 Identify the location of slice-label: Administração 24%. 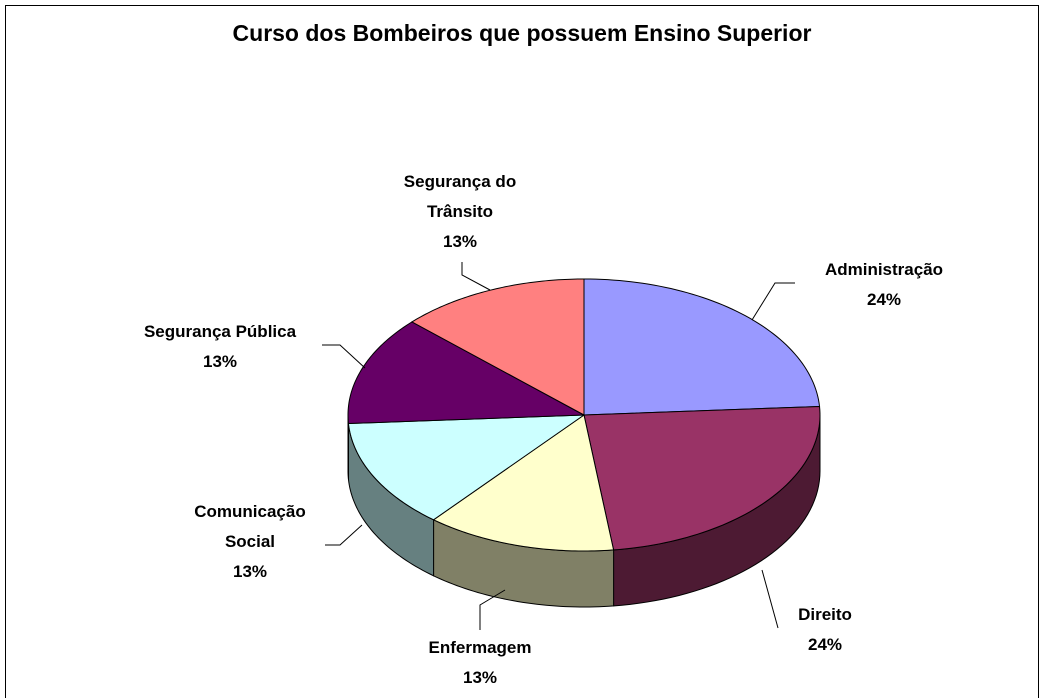
(884, 285).